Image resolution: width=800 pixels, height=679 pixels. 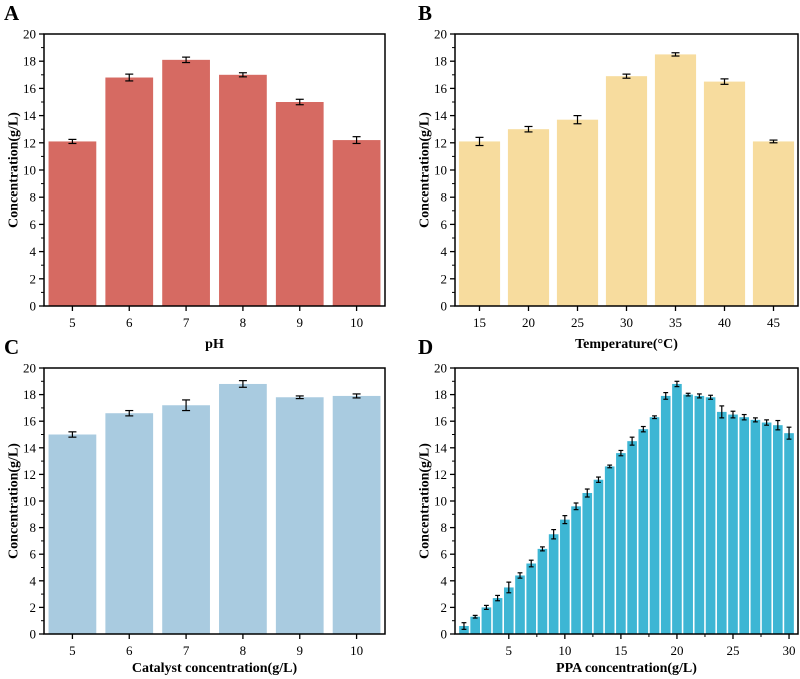 I want to click on x-axis-label: Catalyst concentration(g/L), so click(x=215, y=668).